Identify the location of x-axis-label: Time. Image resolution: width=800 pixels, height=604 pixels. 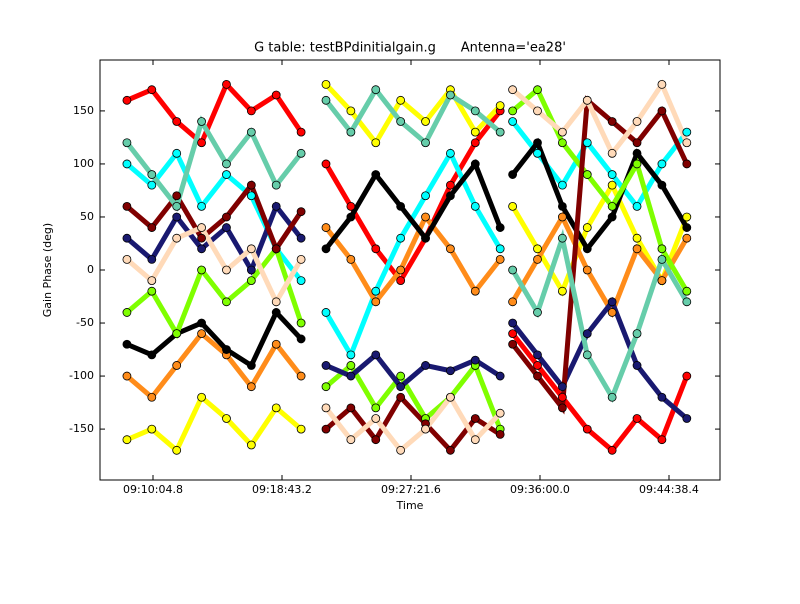
(410, 505).